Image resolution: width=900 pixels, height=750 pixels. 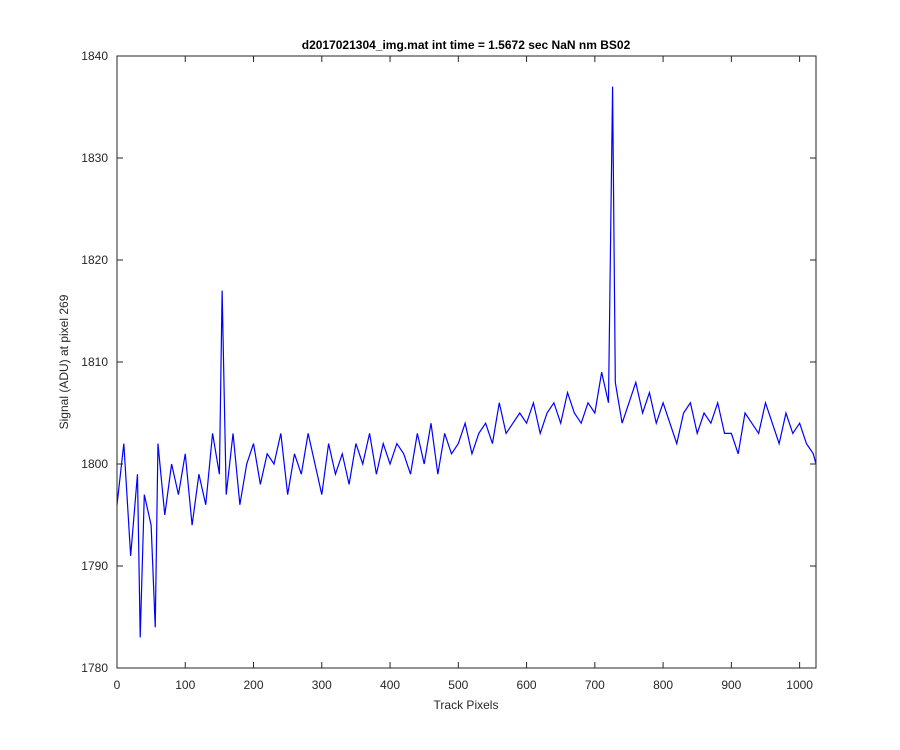 What do you see at coordinates (94, 260) in the screenshot?
I see `y-tick-label: 1820` at bounding box center [94, 260].